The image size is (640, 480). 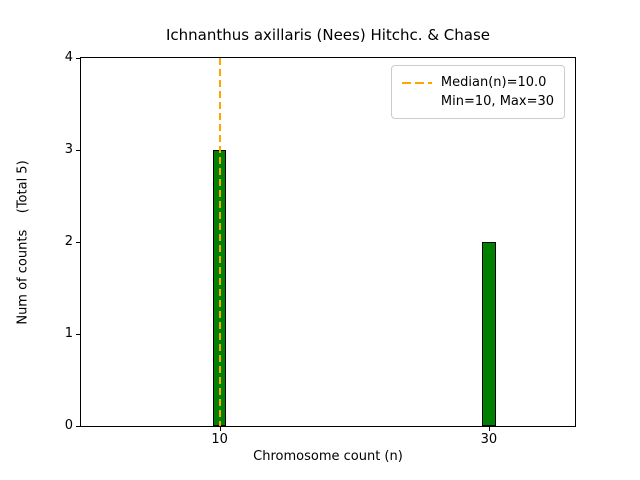 I want to click on legend: Median(n)=10.0 Min=10, Max=30, so click(x=477, y=92).